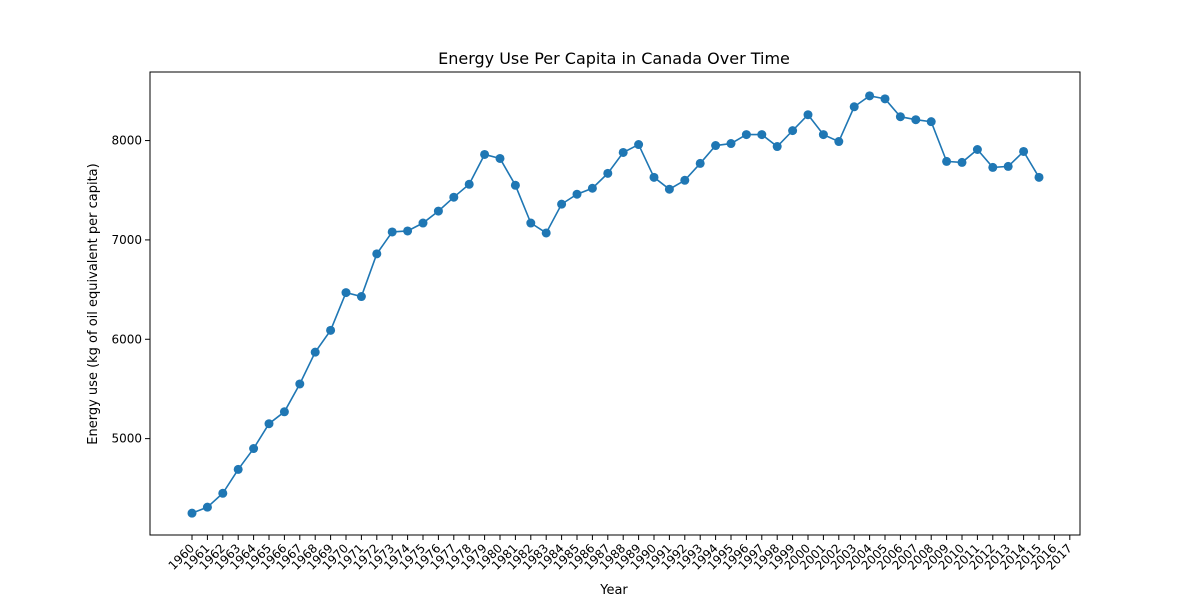 The image size is (1200, 600). I want to click on y-tick-label: 6000, so click(126, 339).